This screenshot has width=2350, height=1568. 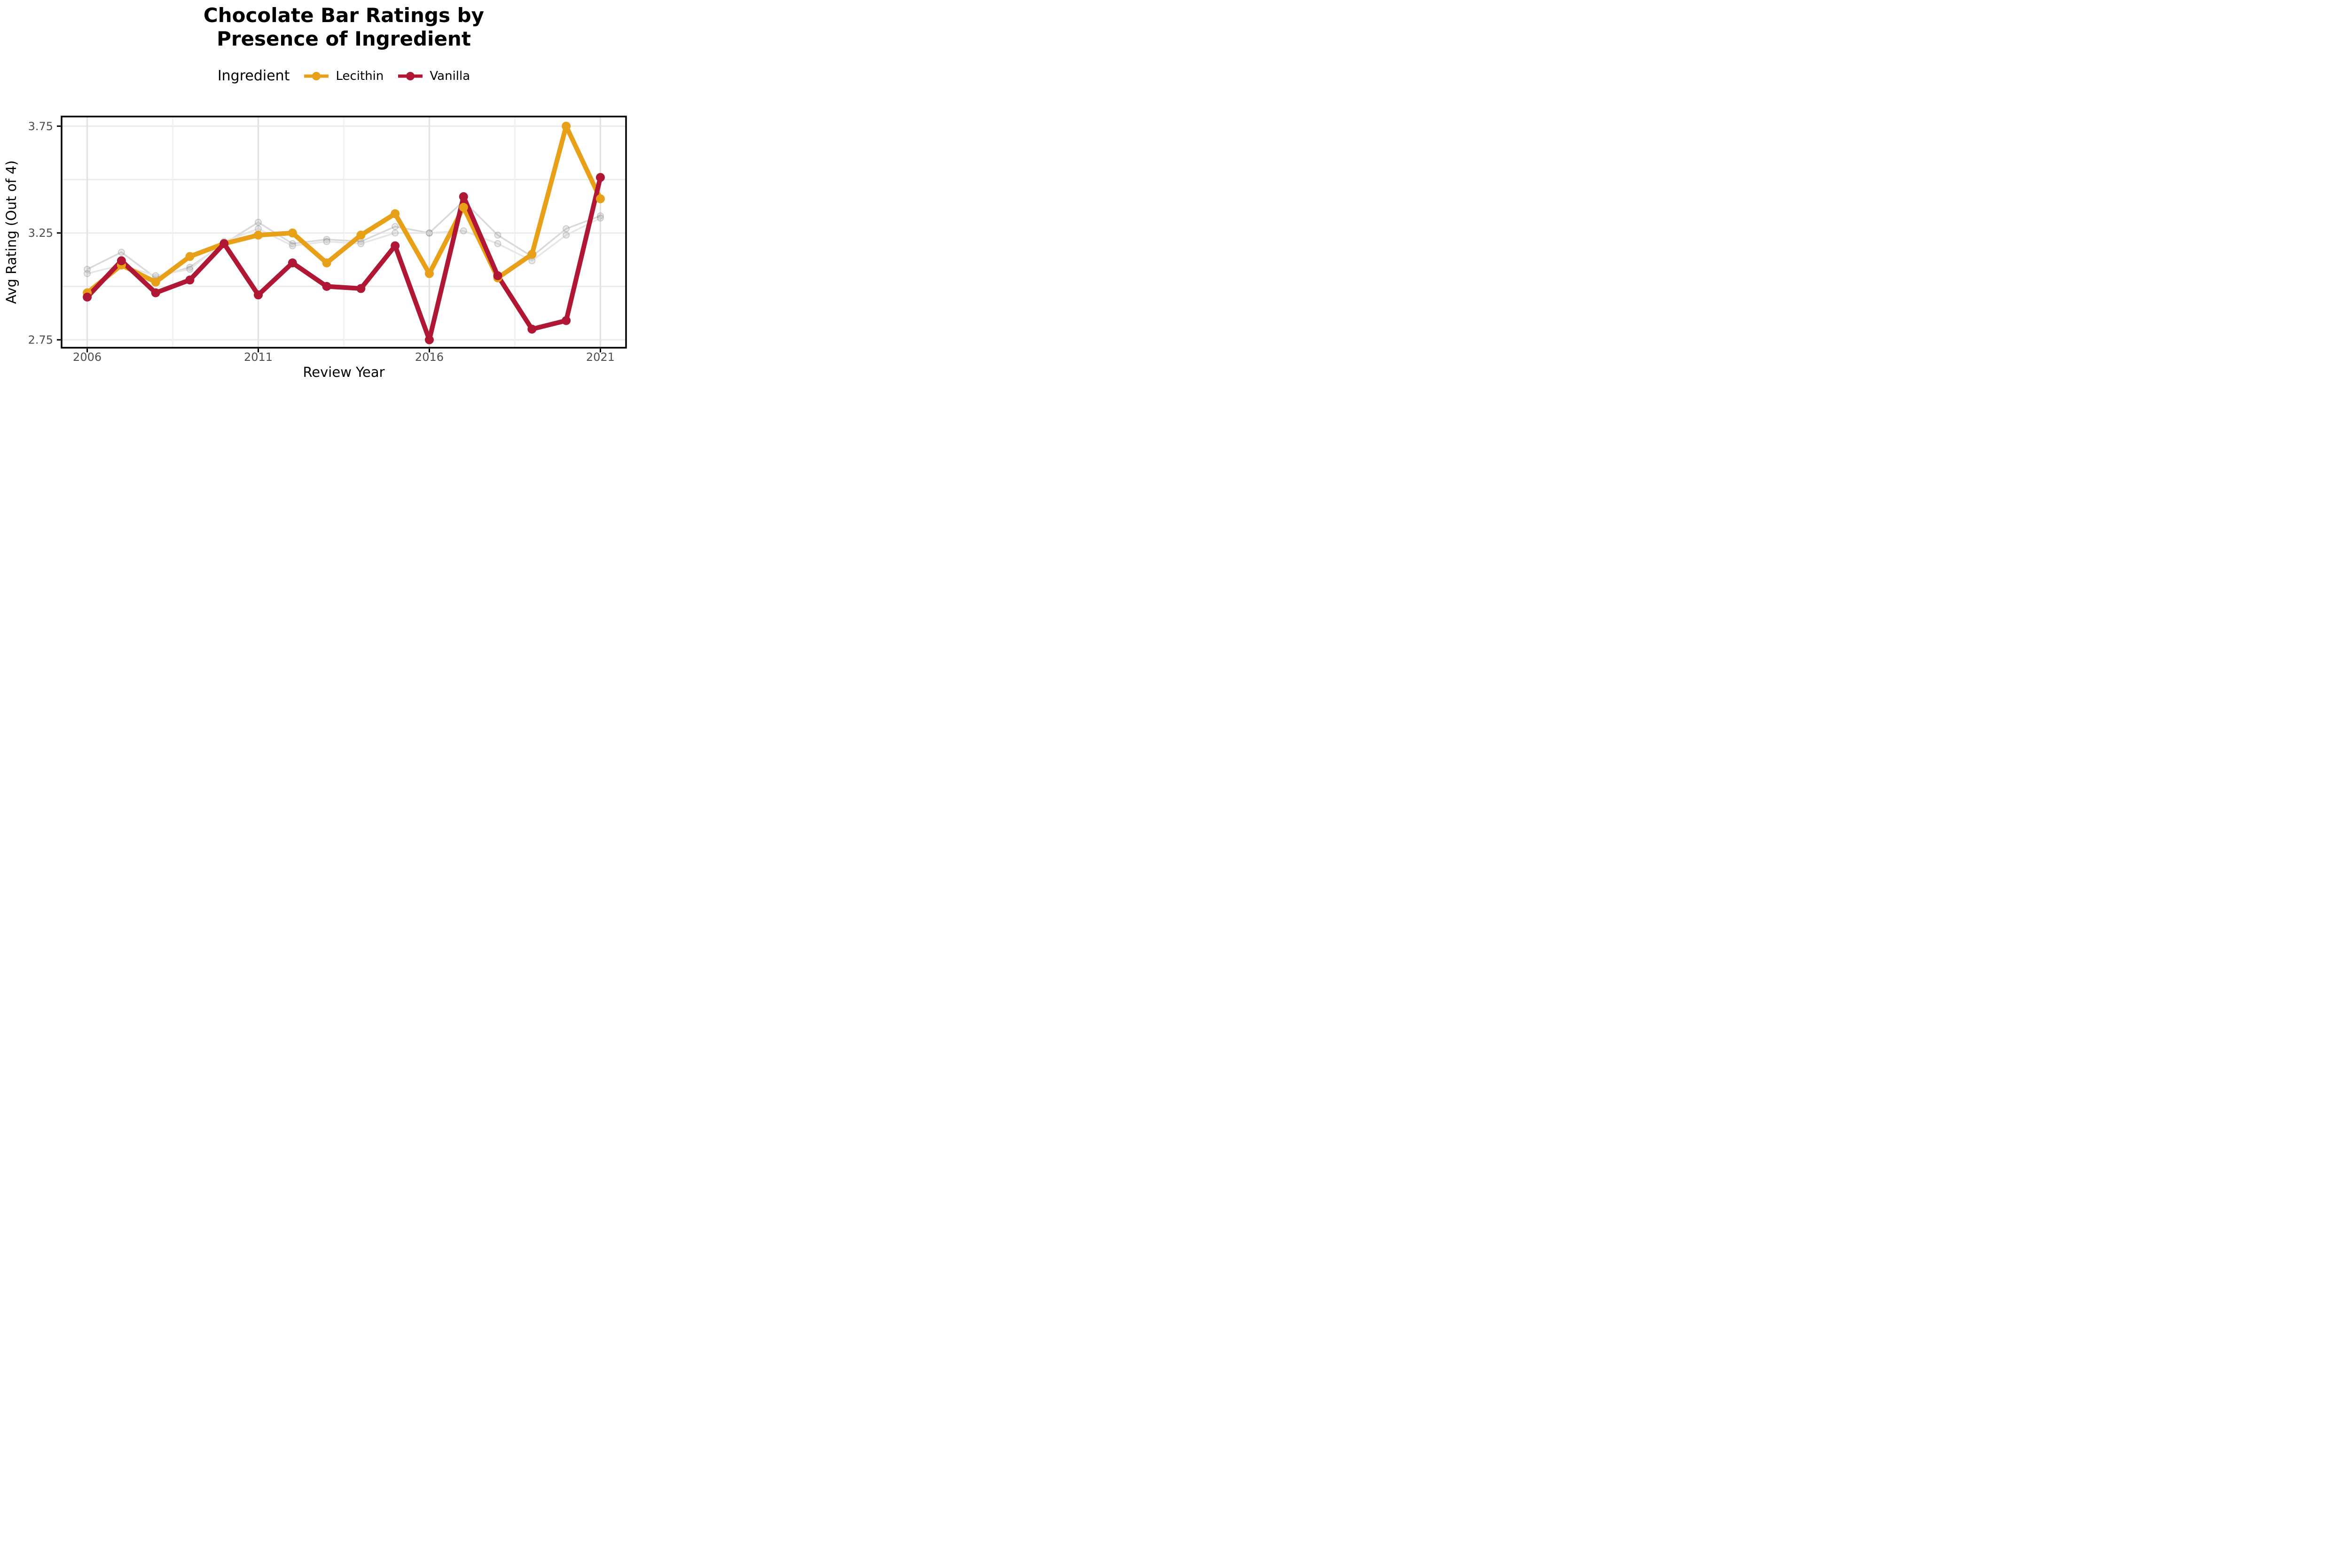 What do you see at coordinates (40, 233) in the screenshot?
I see `y-tick-label: 3.25` at bounding box center [40, 233].